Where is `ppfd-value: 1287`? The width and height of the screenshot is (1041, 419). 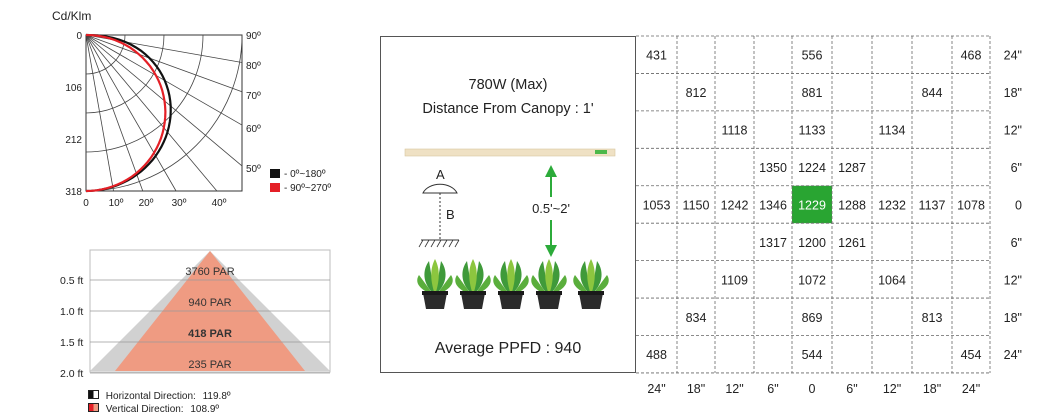
ppfd-value: 1287 is located at coordinates (852, 168).